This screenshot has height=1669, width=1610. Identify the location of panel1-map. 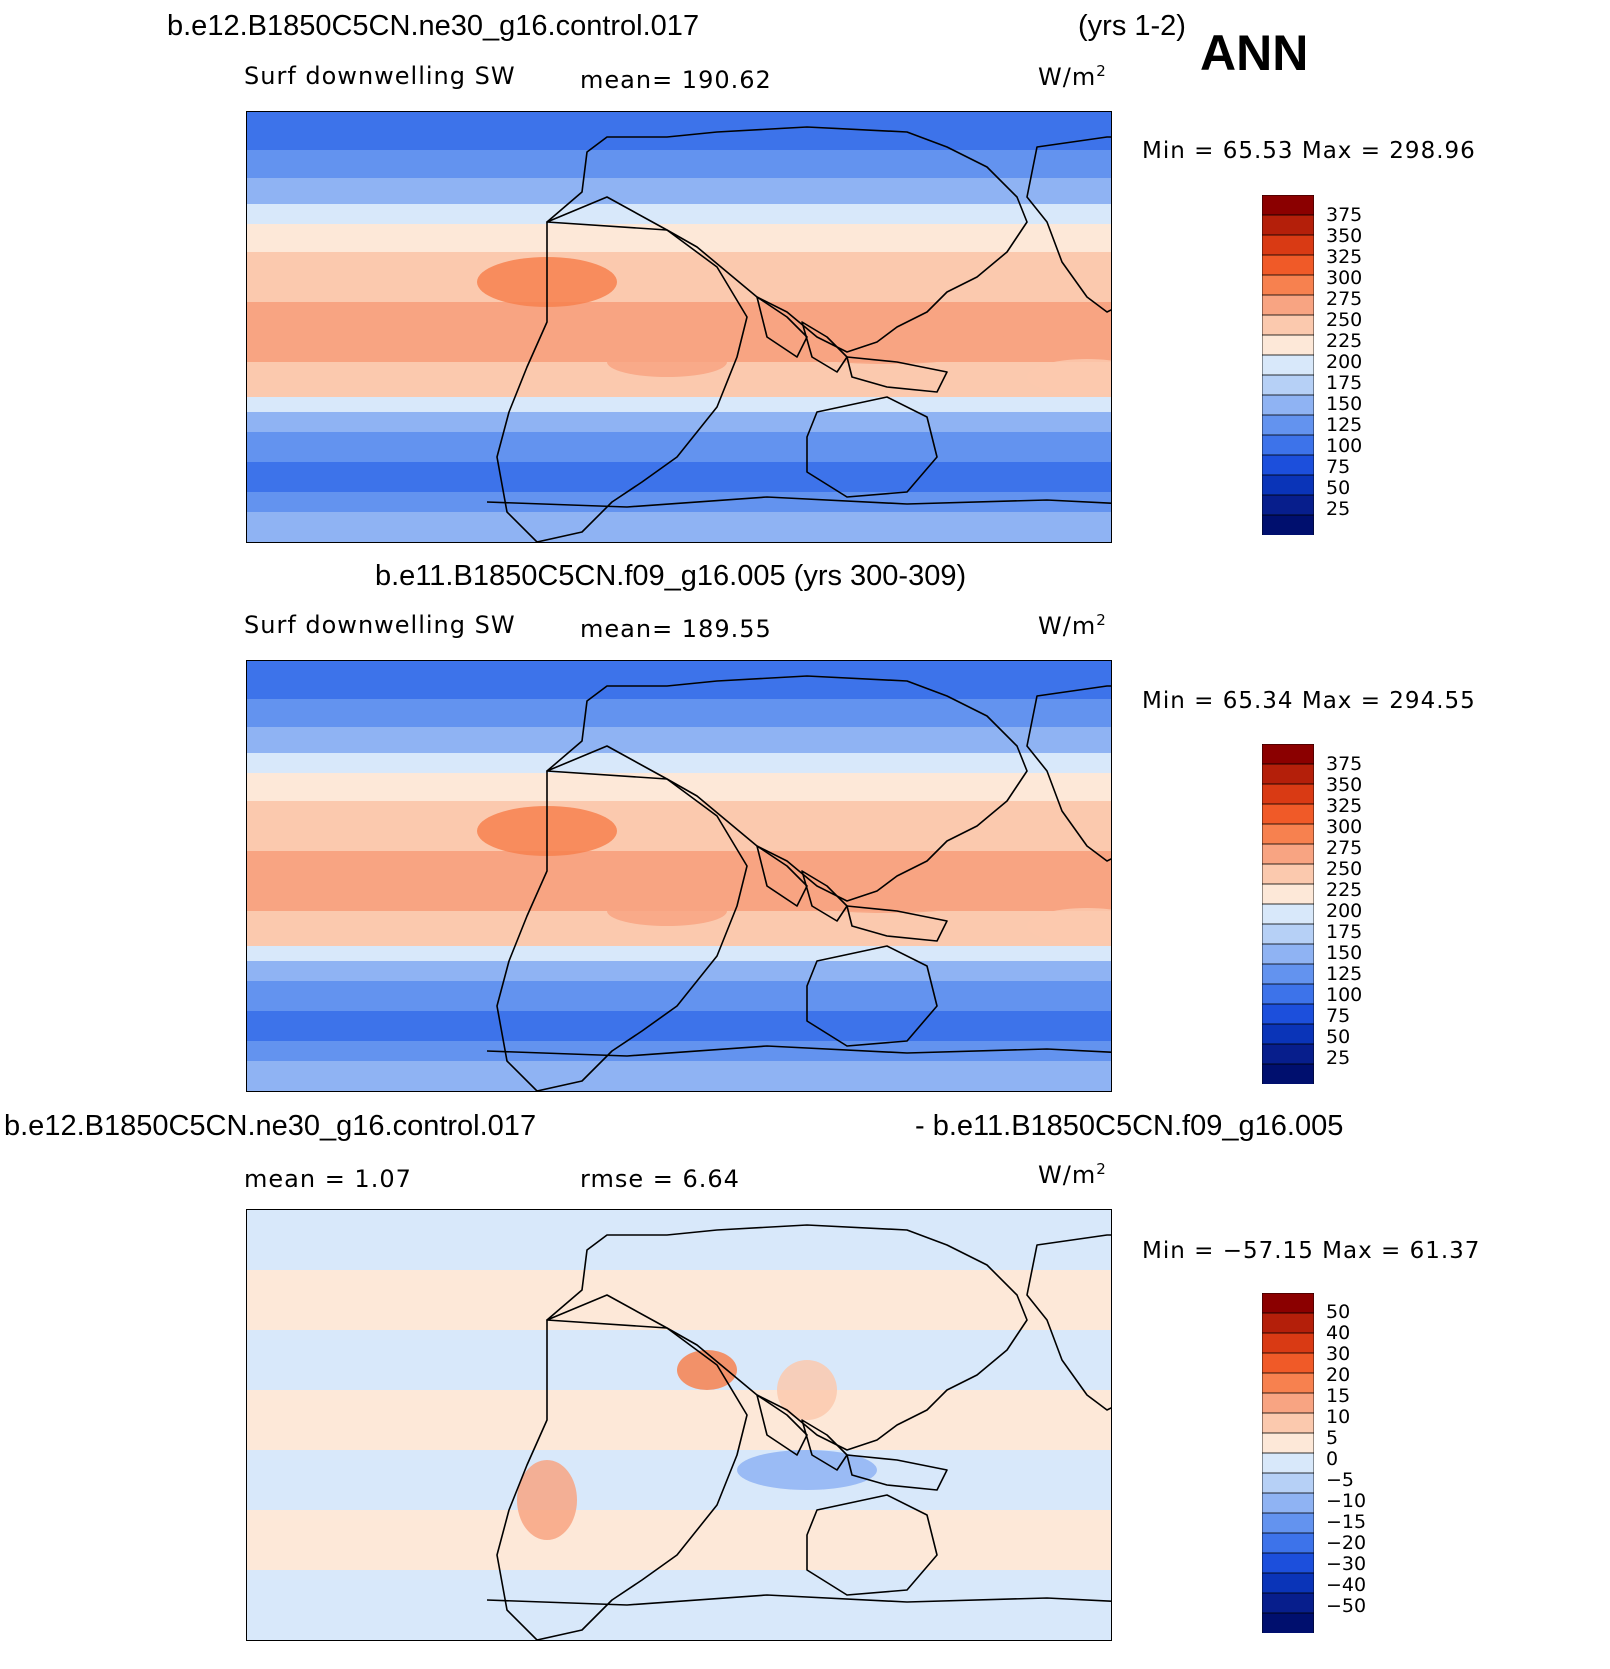
(679, 327).